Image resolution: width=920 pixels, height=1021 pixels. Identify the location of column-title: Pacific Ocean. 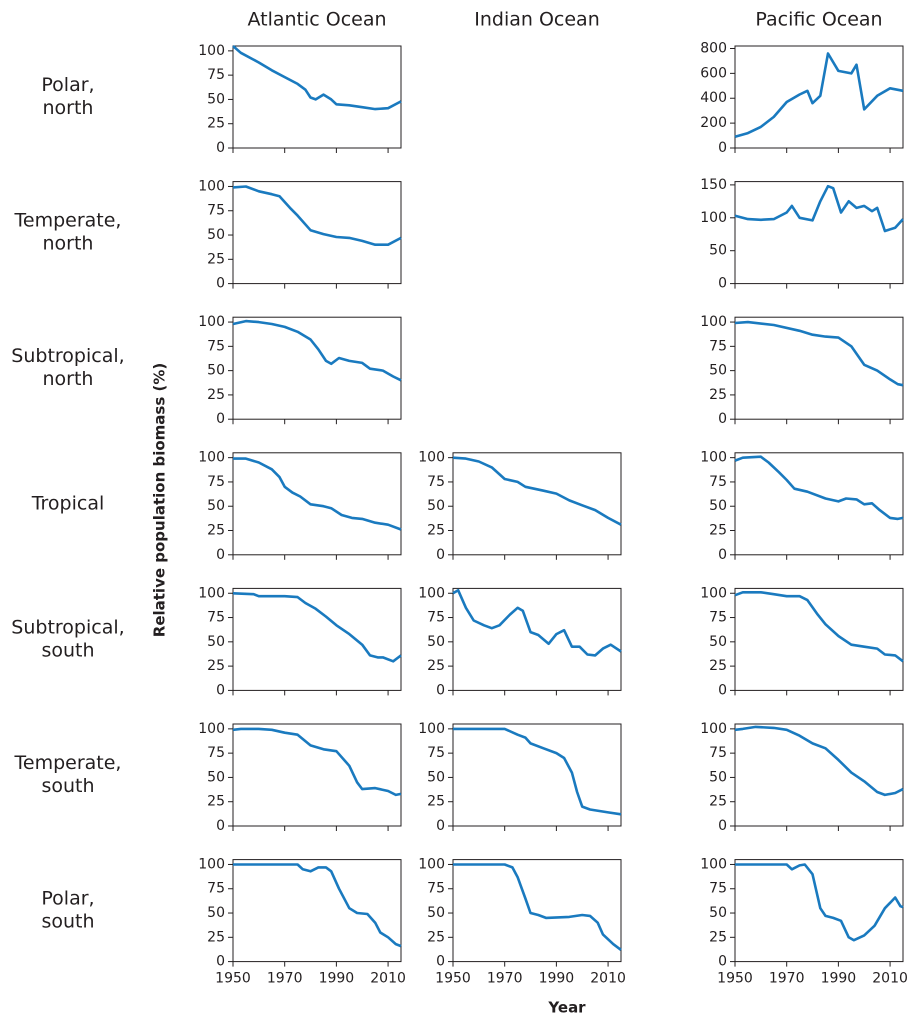
(818, 20).